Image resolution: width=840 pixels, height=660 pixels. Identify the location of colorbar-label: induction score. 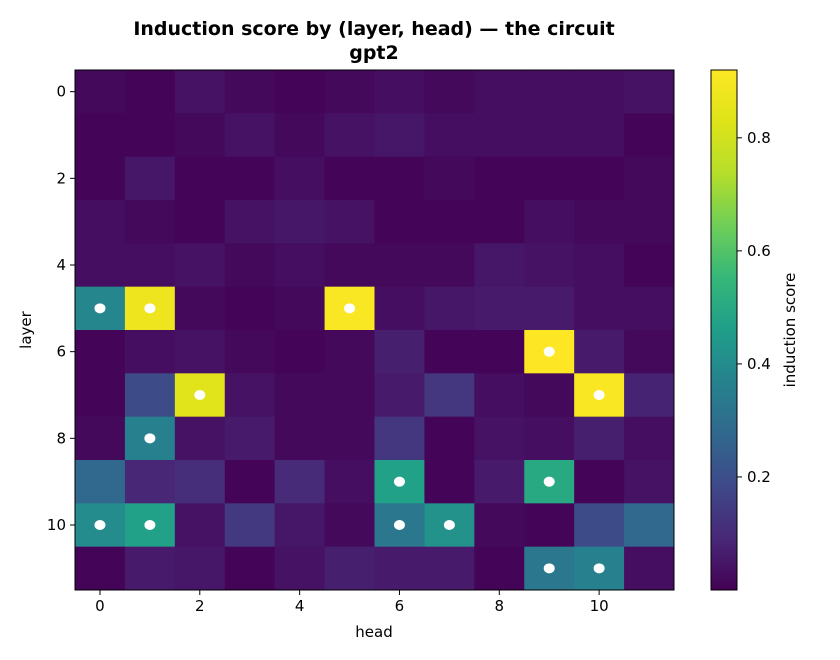
(790, 330).